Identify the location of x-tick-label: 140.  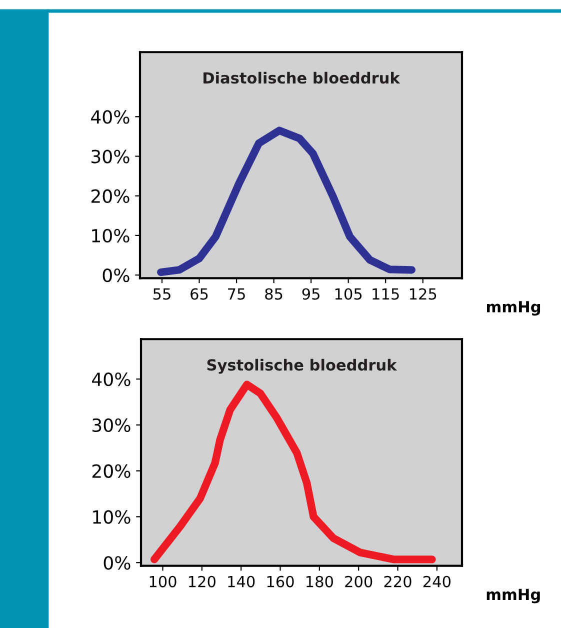
(241, 582).